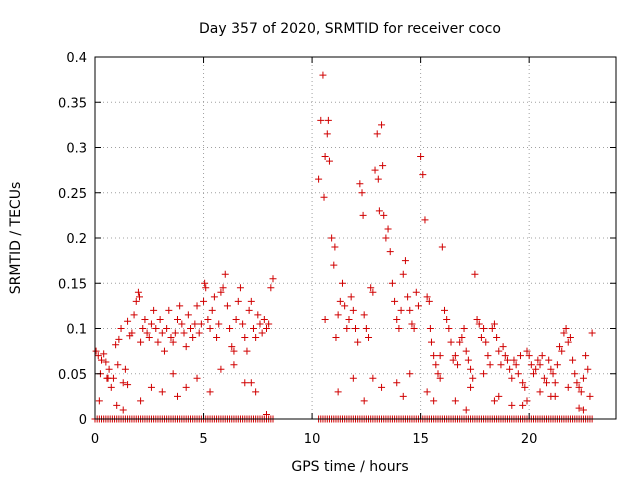 The height and width of the screenshot is (480, 640). Describe the element at coordinates (76, 330) in the screenshot. I see `y-tick-label: 0.1` at that location.